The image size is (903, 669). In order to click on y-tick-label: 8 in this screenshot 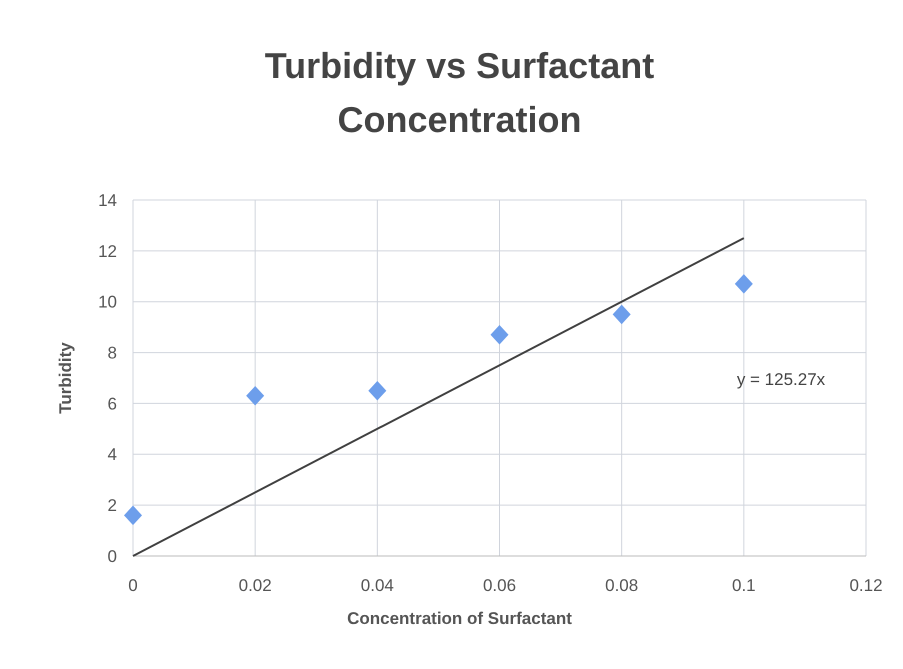, I will do `click(112, 353)`.